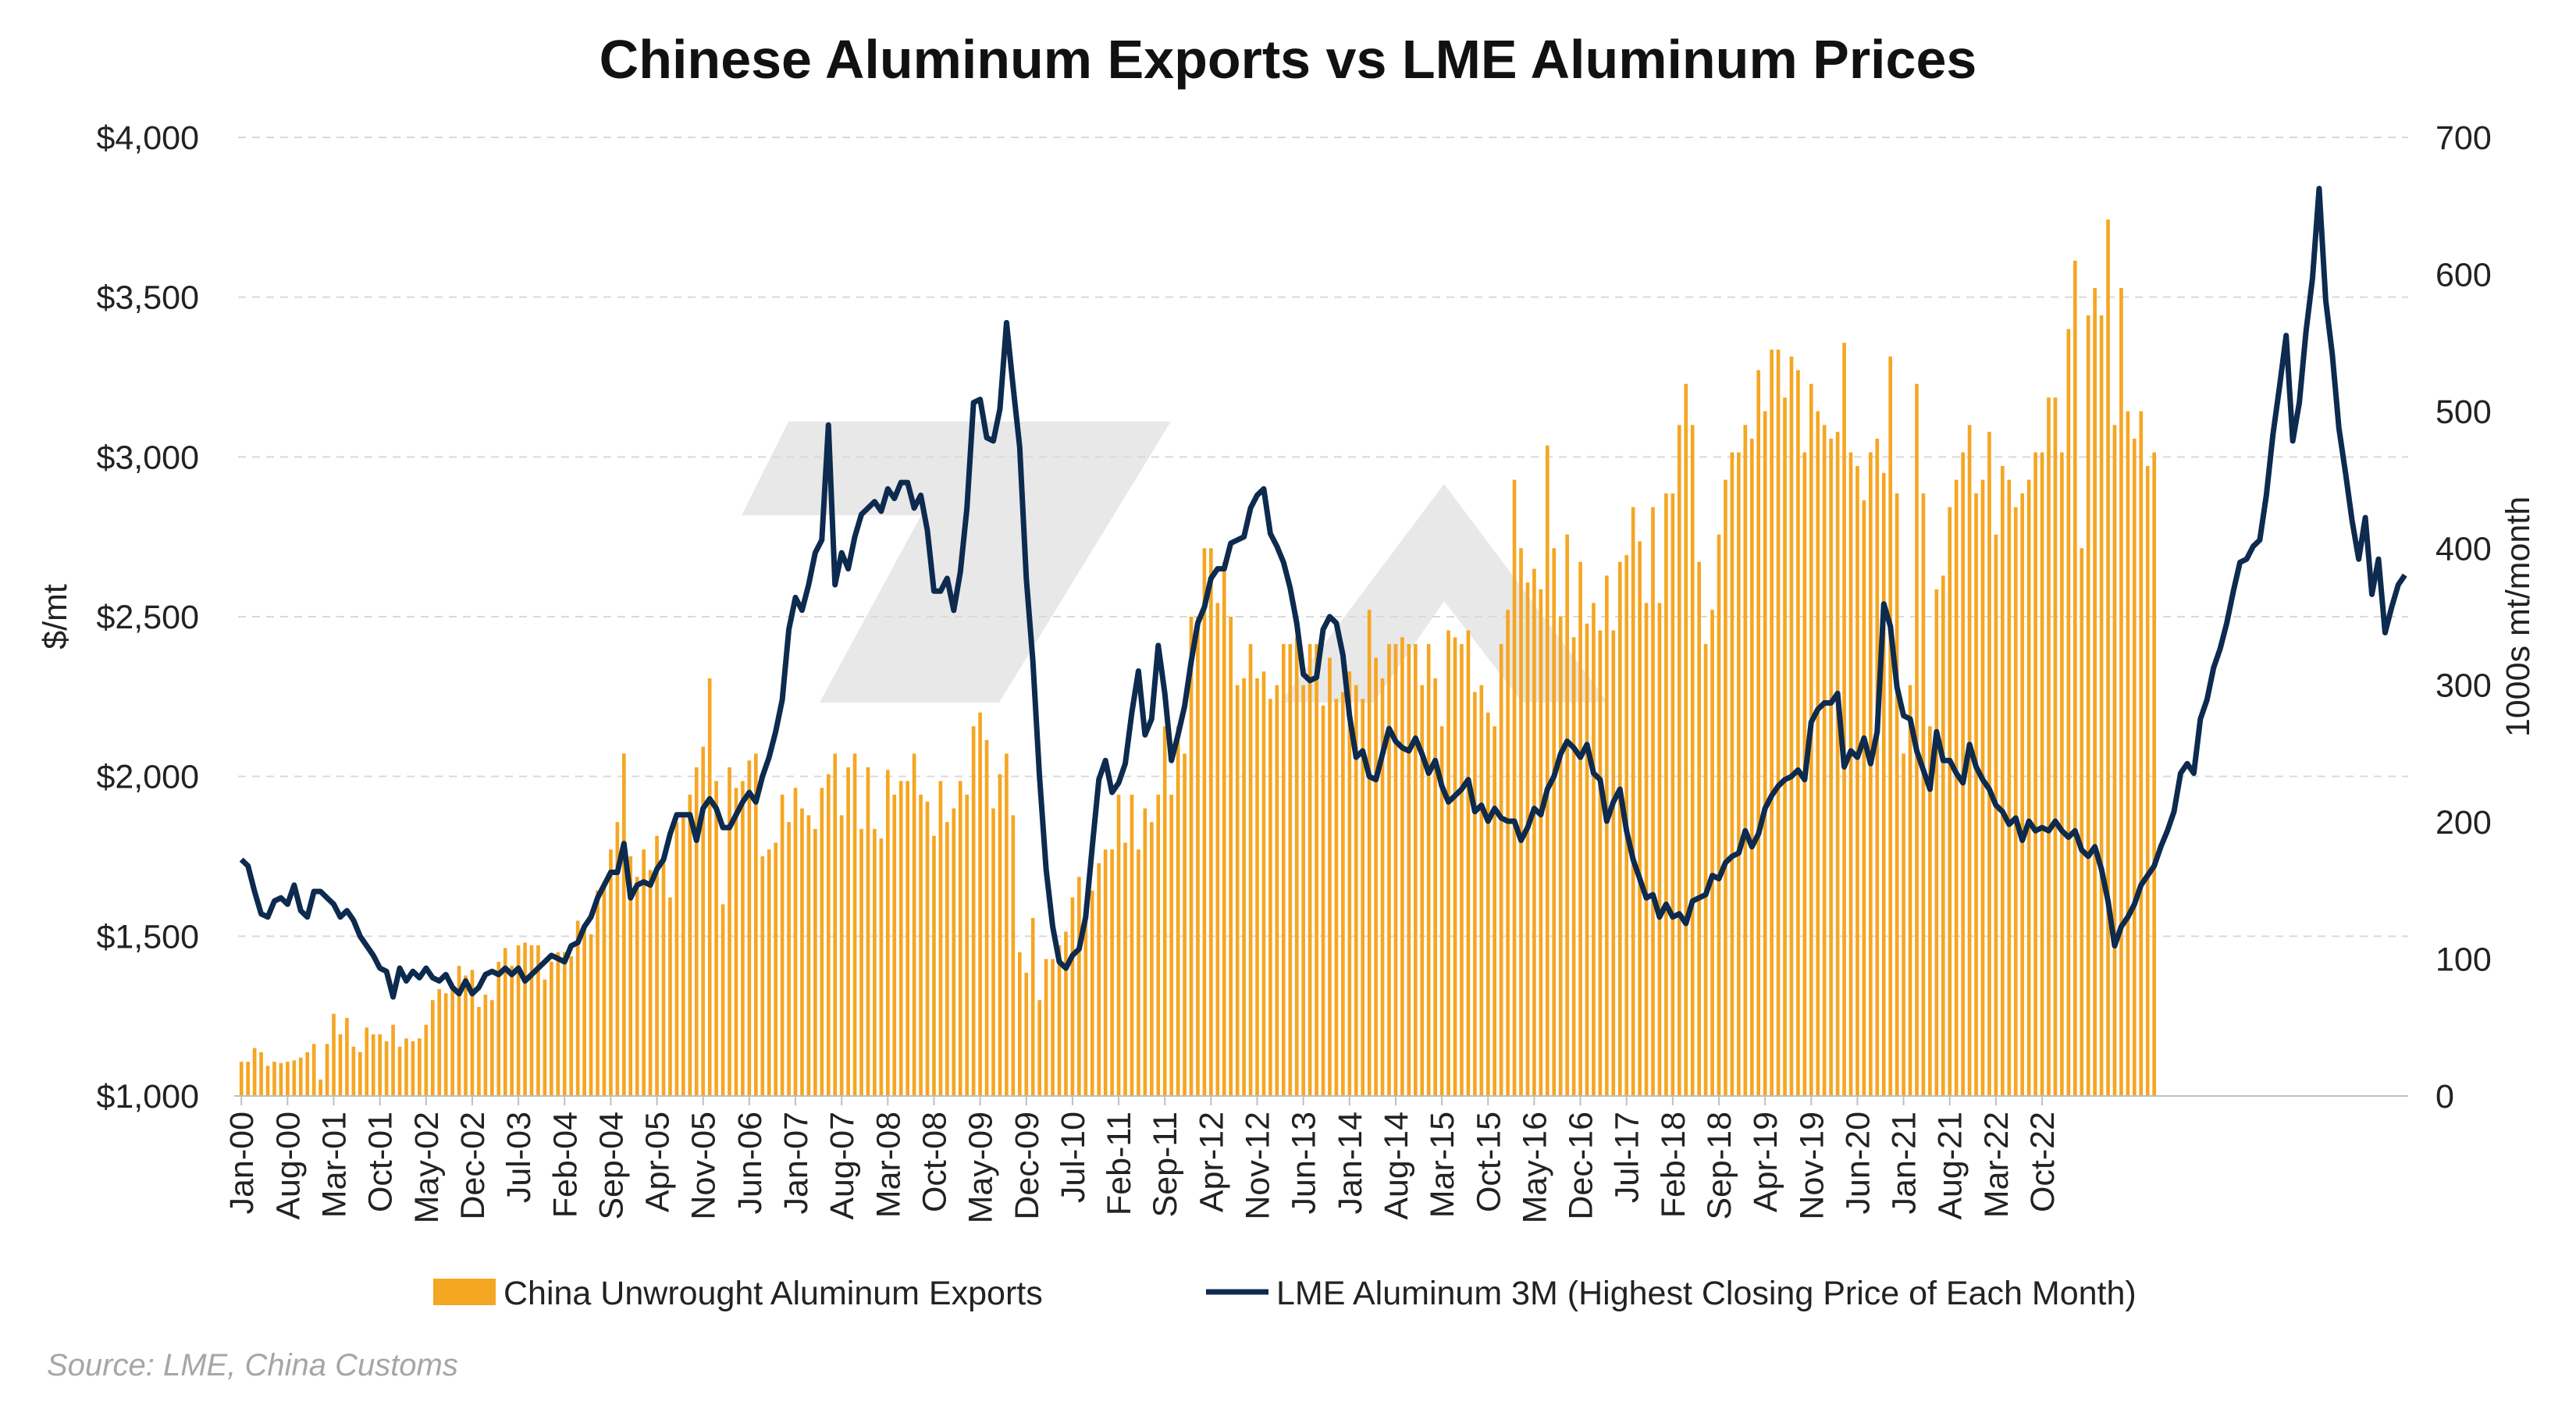 This screenshot has width=2576, height=1409. I want to click on right-tick-label: 600, so click(2463, 275).